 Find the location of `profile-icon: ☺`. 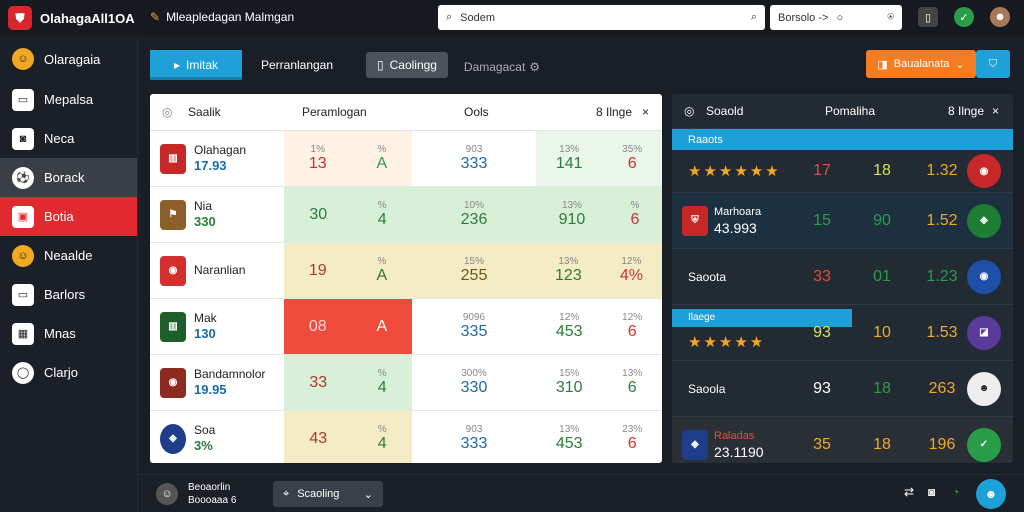

profile-icon: ☺ is located at coordinates (167, 494).